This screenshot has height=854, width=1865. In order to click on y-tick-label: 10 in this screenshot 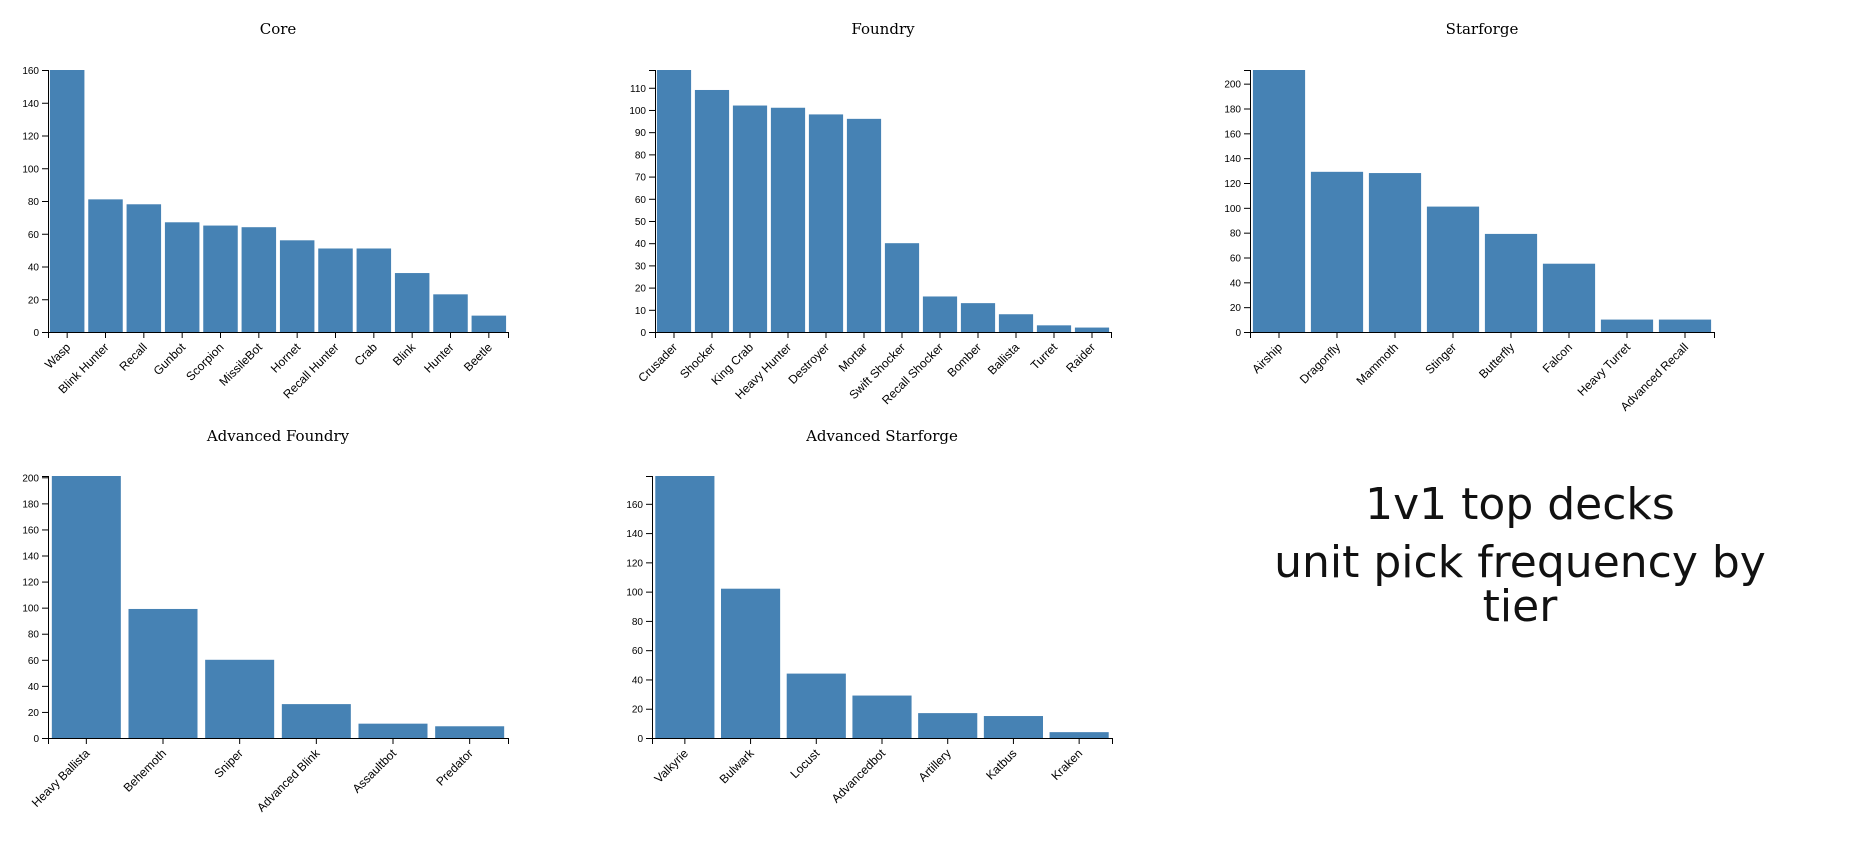, I will do `click(641, 311)`.